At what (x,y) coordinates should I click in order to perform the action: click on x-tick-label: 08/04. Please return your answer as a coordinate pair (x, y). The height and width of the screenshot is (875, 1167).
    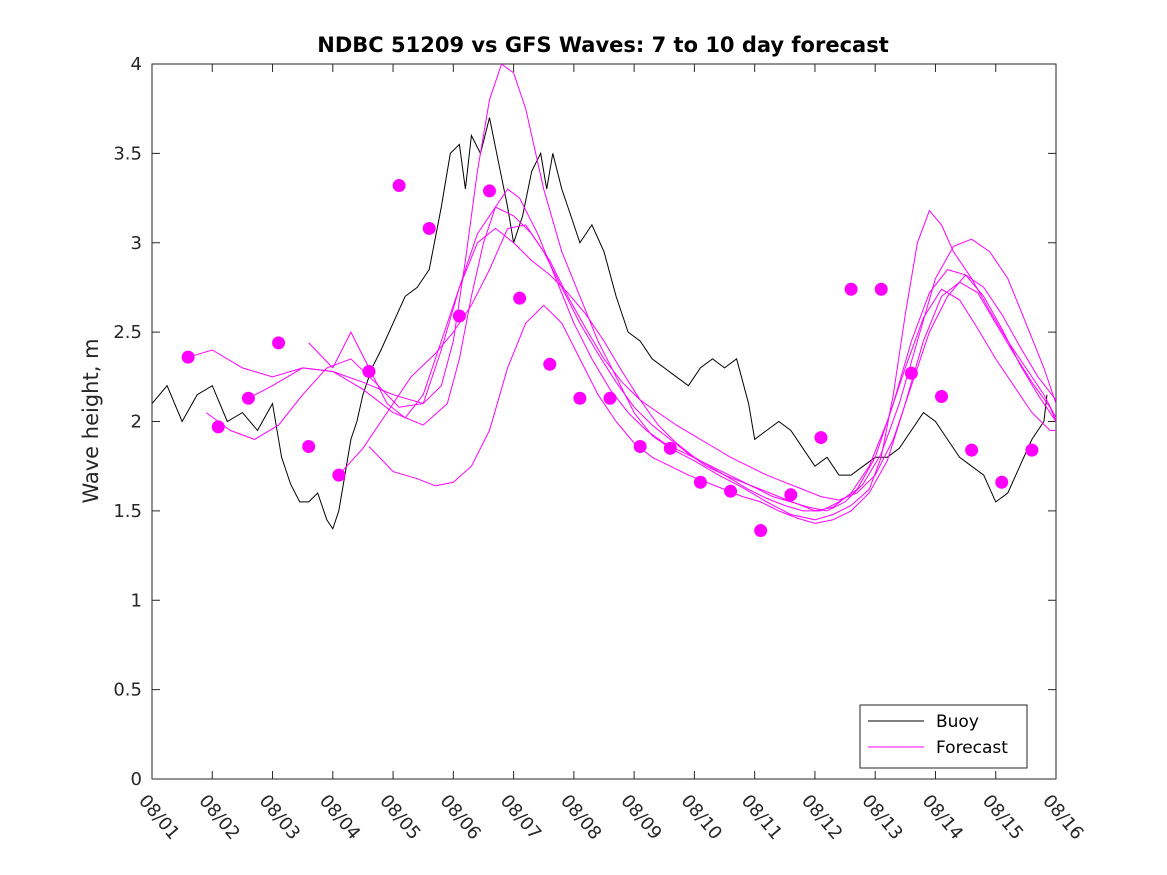
    Looking at the image, I should click on (339, 817).